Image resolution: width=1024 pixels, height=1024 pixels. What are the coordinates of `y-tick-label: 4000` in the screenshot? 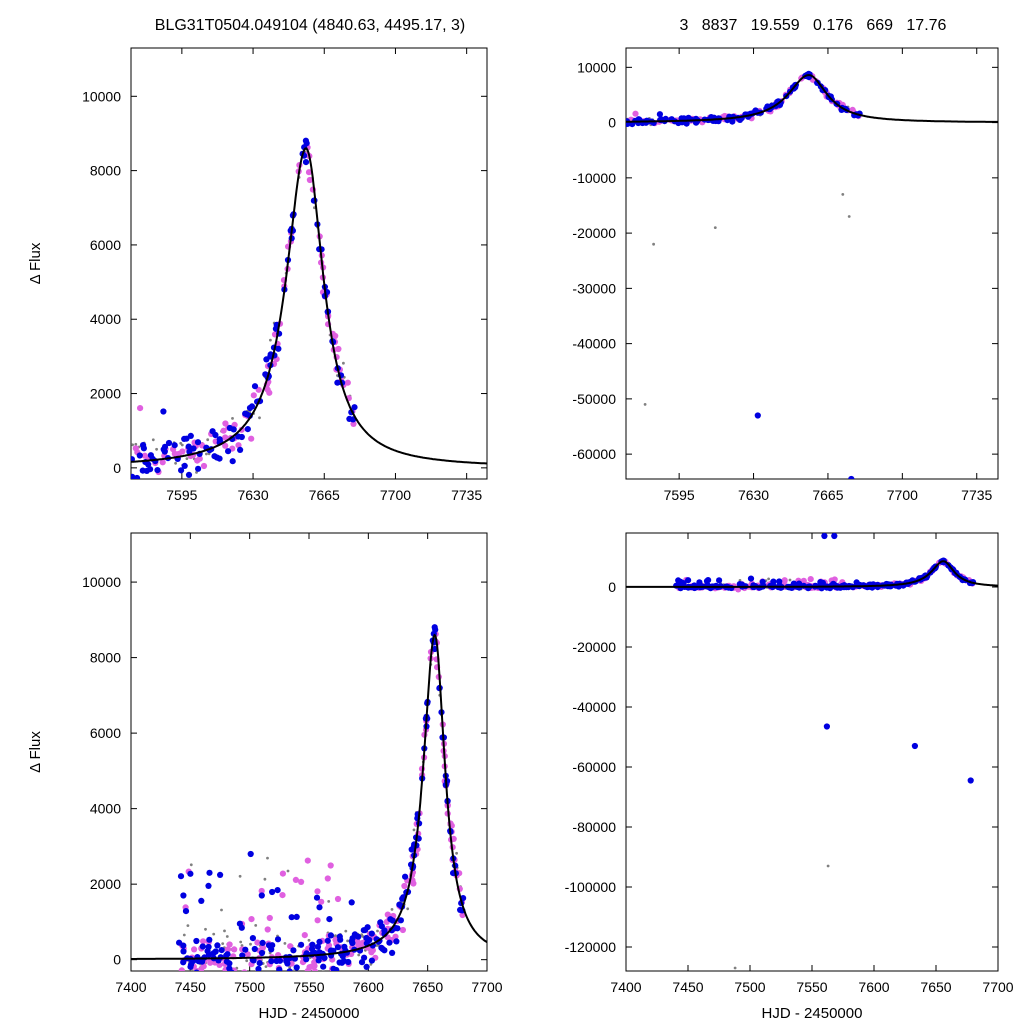 It's located at (105, 319).